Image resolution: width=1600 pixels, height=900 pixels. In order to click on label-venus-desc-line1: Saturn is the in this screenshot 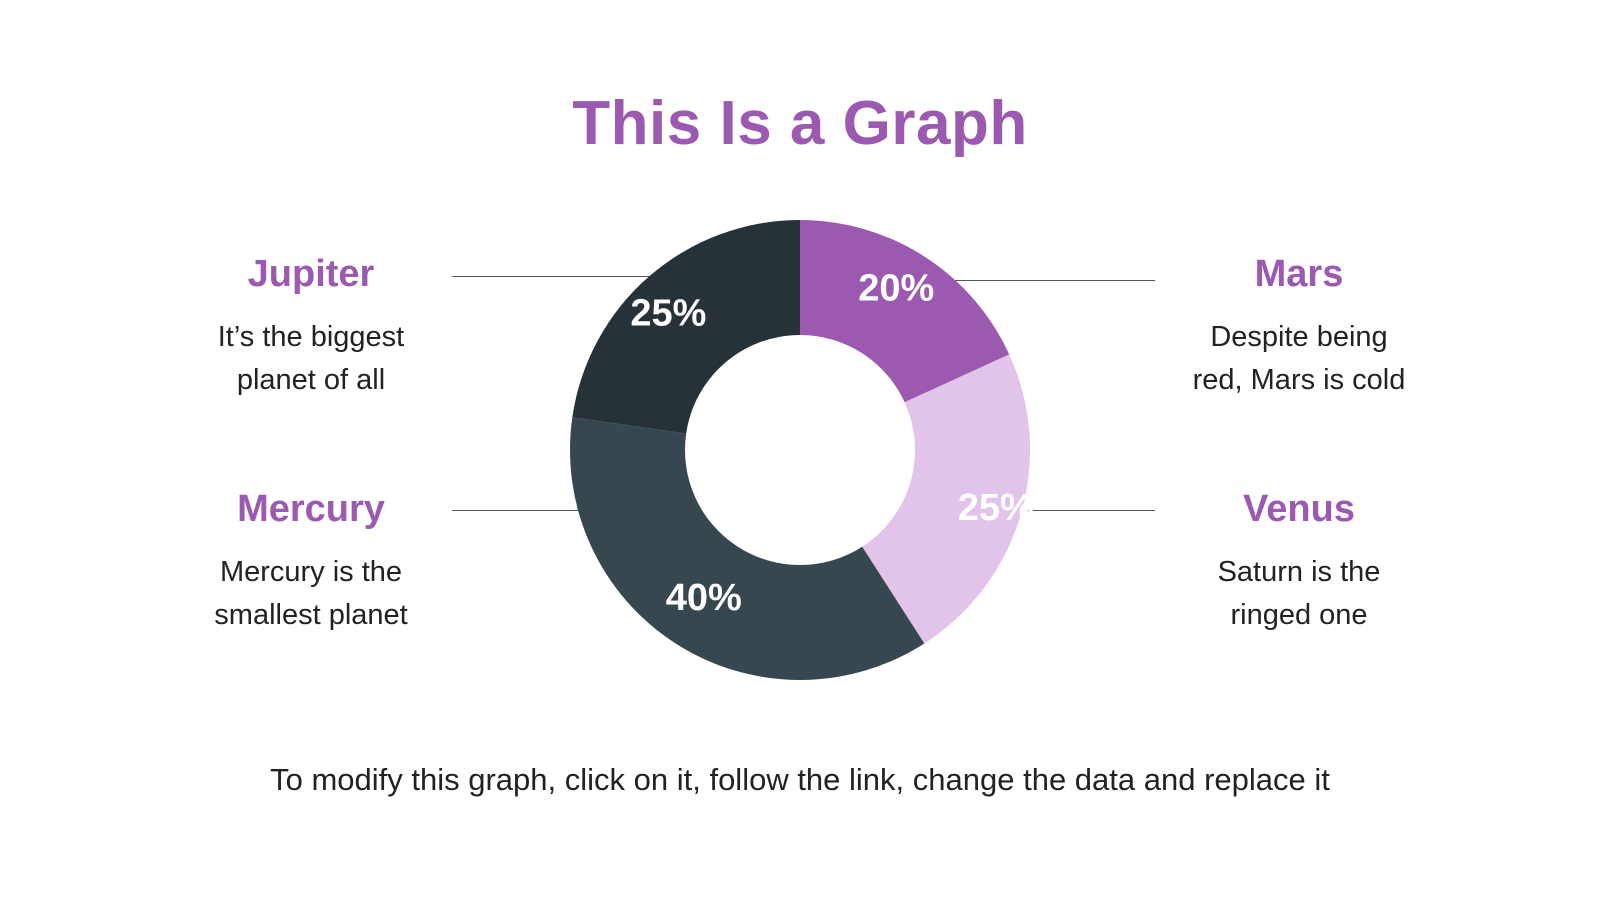, I will do `click(1299, 571)`.